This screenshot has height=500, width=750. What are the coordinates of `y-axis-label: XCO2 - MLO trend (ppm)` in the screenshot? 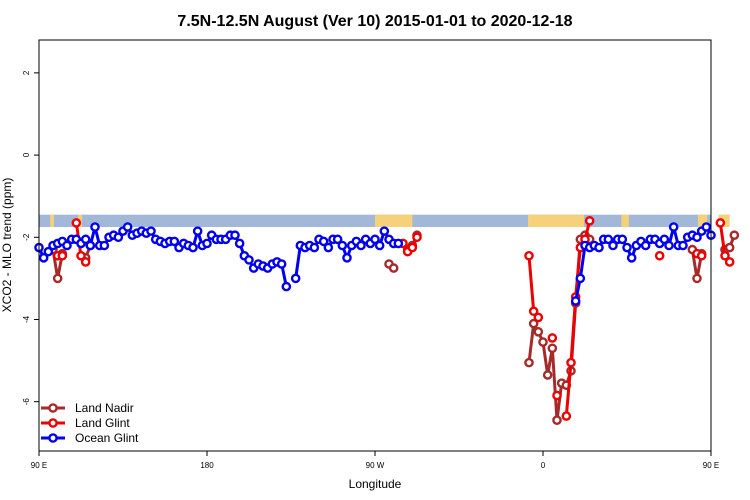 It's located at (7, 245).